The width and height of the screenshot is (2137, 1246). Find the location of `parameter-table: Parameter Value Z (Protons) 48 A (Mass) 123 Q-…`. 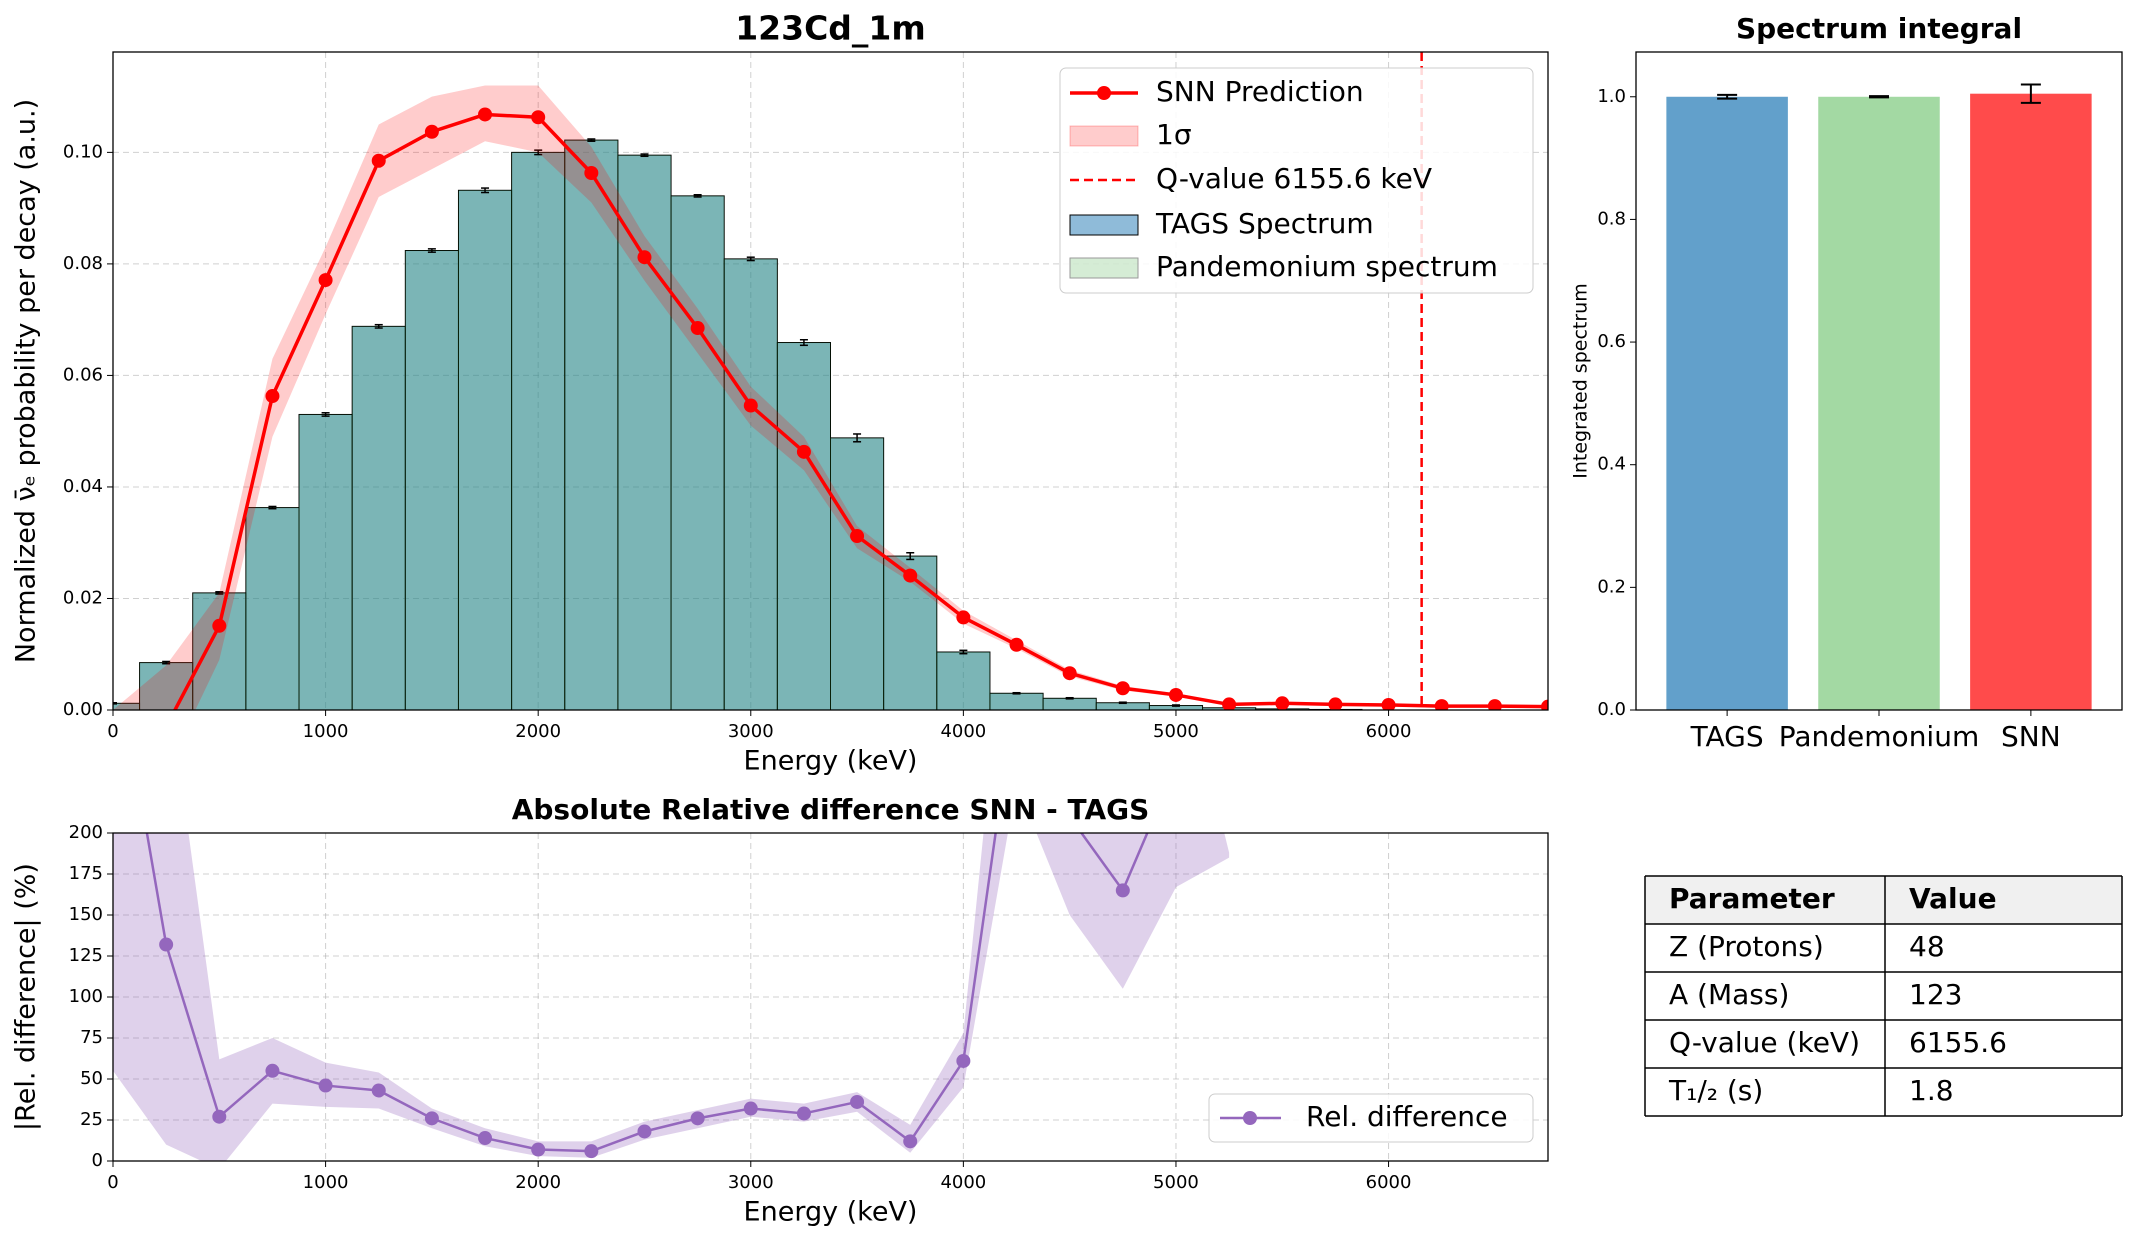

parameter-table: Parameter Value Z (Protons) 48 A (Mass) 123 Q-… is located at coordinates (1883, 996).